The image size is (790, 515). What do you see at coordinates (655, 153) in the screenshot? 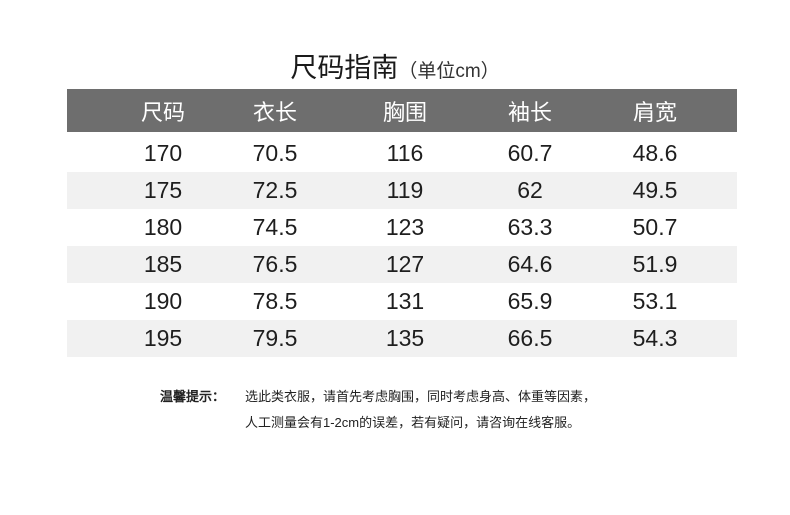
I see `table-cell: 48.6` at bounding box center [655, 153].